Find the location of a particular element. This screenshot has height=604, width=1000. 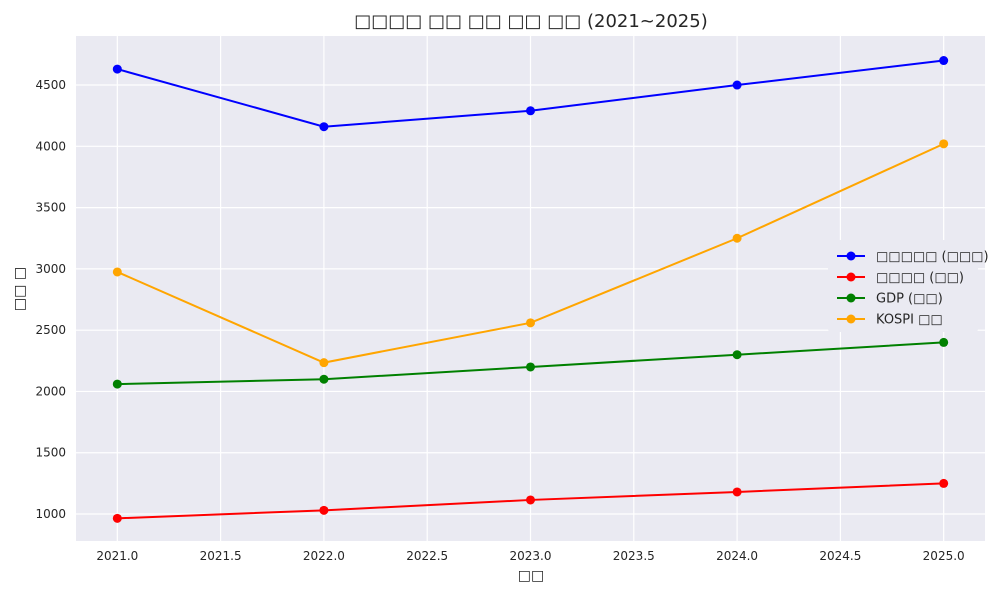

y-tick-label: 4000 is located at coordinates (50, 146).